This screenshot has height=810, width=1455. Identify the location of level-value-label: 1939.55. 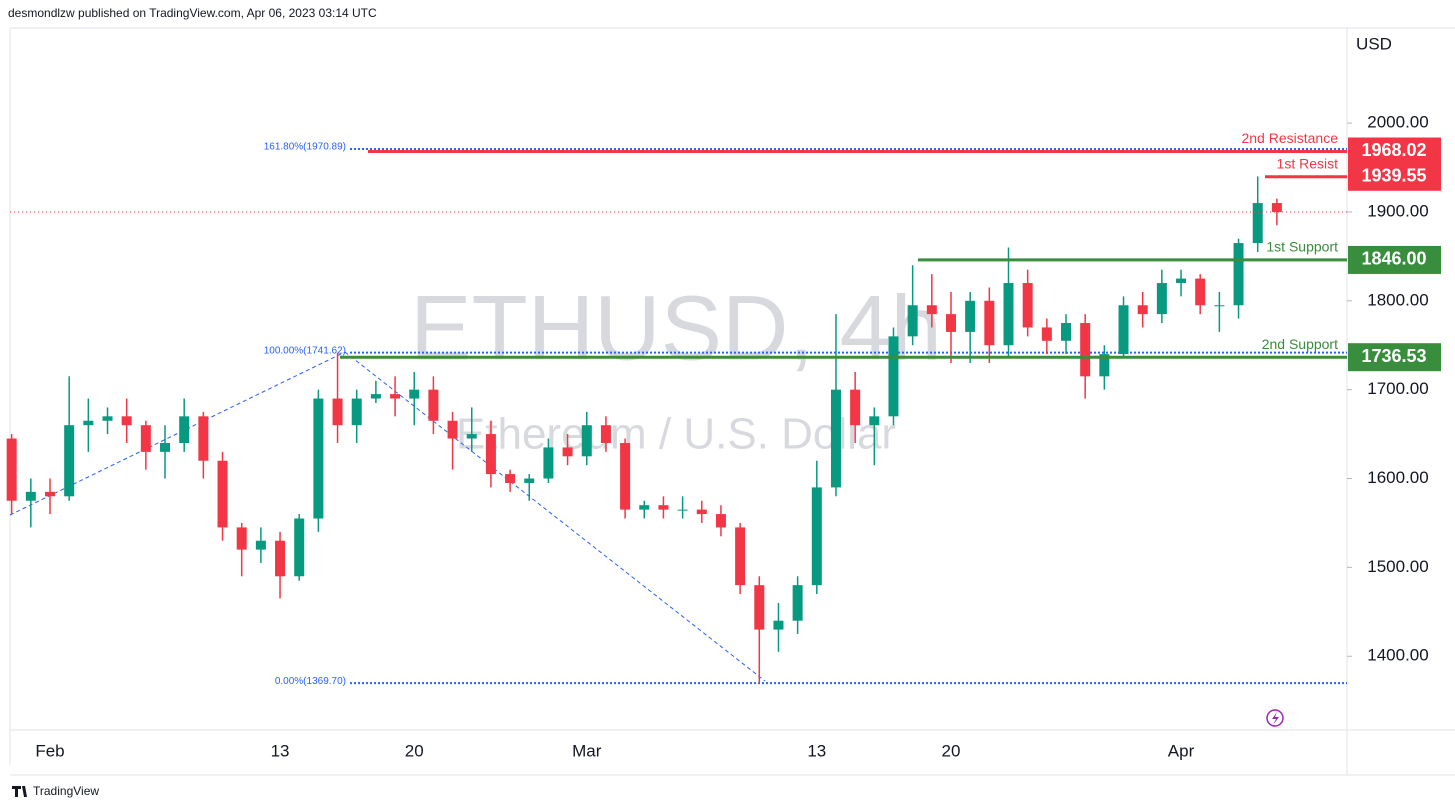
(1393, 176).